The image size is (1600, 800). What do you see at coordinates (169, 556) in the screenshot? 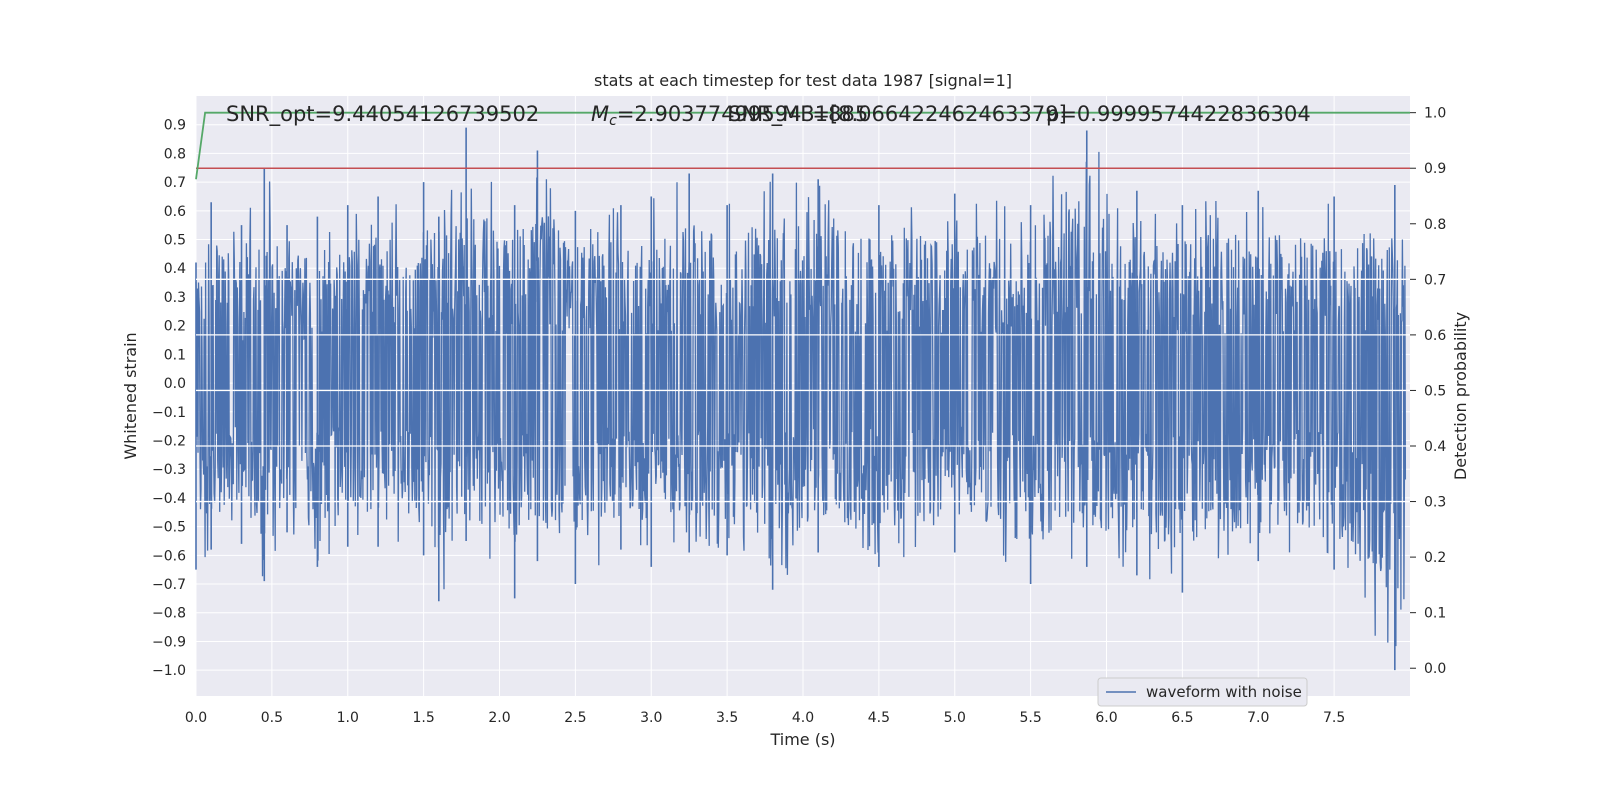
I see `y-tick-label: −0.6` at bounding box center [169, 556].